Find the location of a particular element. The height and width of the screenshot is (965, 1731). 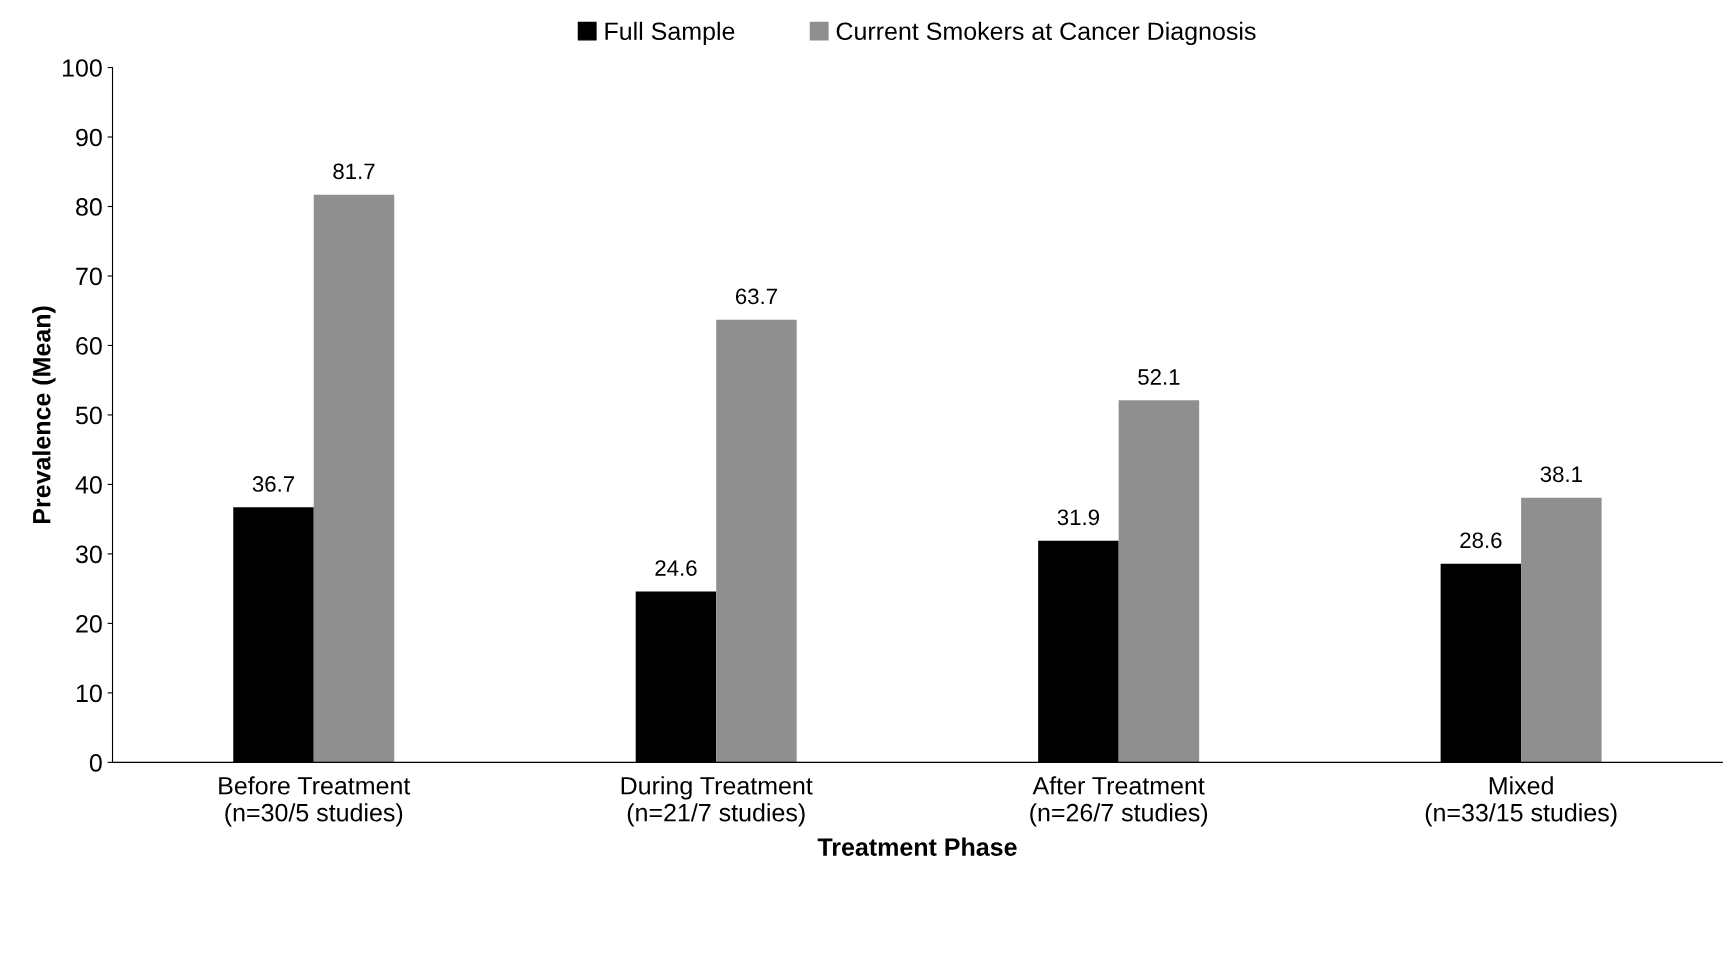

x-tick-label: During Treatment (n=21/7 studies) is located at coordinates (717, 801).